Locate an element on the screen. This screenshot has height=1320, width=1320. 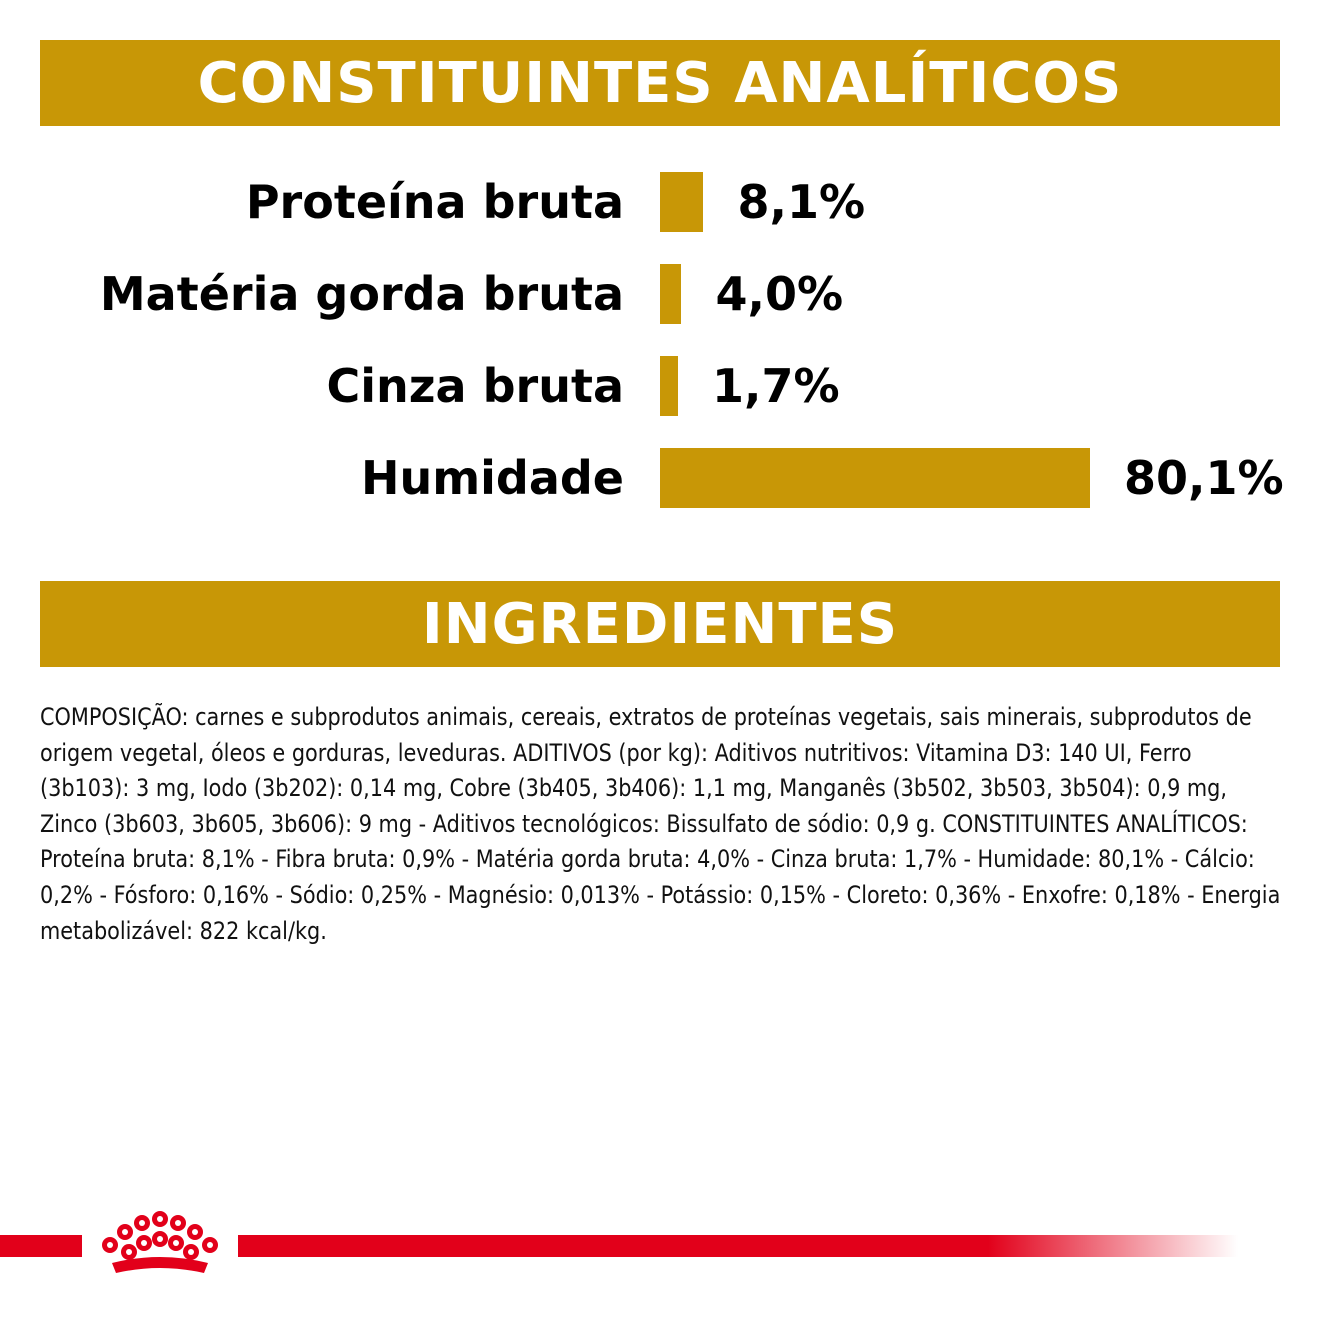
bar-category-label: Cinza bruta is located at coordinates (475, 386).